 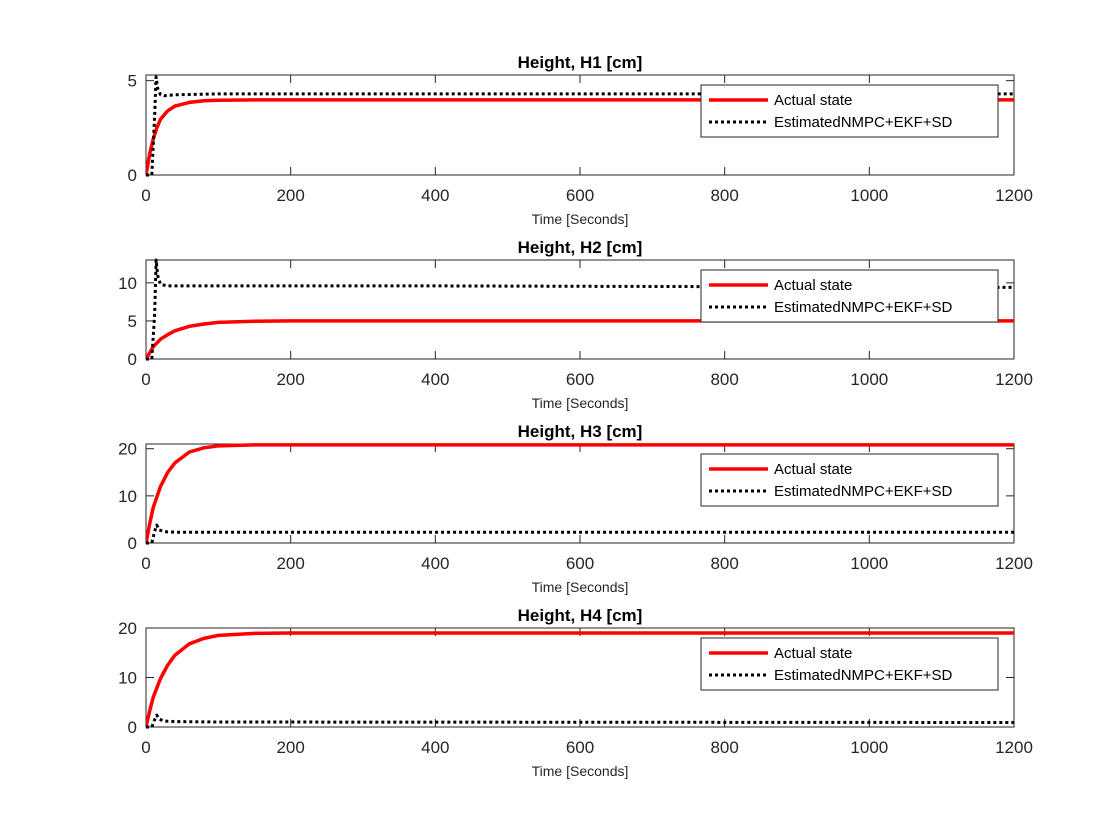 I want to click on chart-title: Height, H3 [cm], so click(x=580, y=431).